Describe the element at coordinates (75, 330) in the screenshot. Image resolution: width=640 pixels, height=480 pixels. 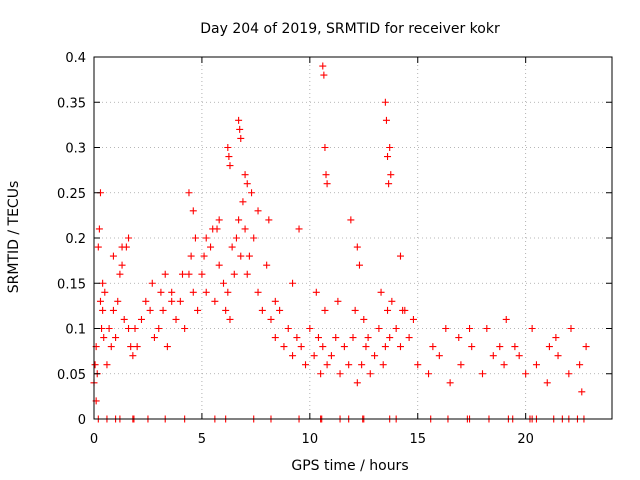
I see `y-tick-label: 0.1` at that location.